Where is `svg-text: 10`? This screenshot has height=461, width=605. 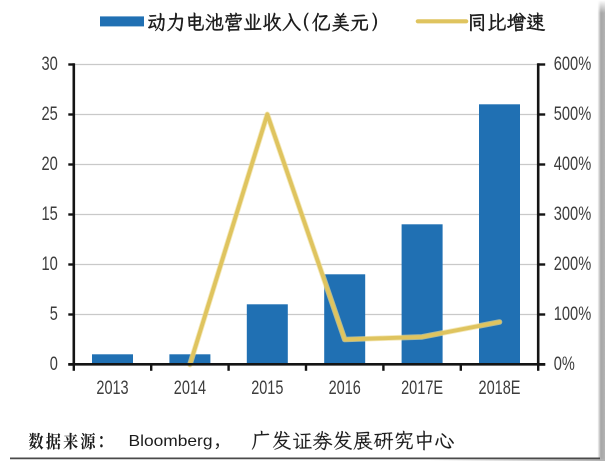 svg-text: 10 is located at coordinates (50, 264).